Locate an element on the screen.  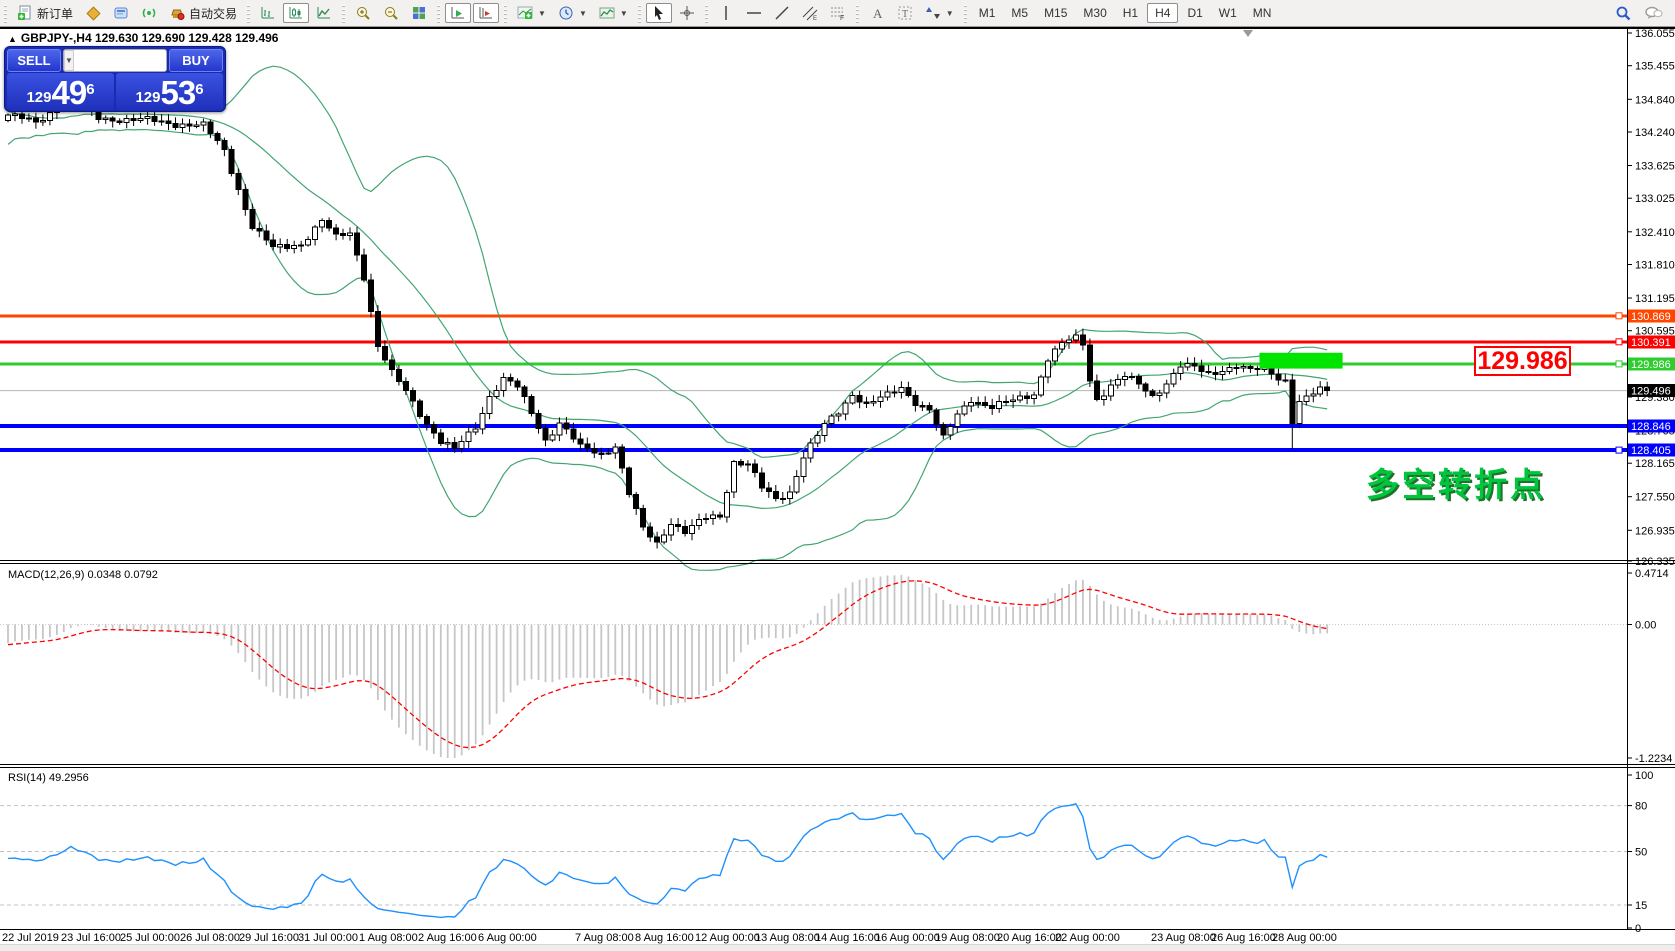
rsi-axis-tick: 50 is located at coordinates (1641, 853).